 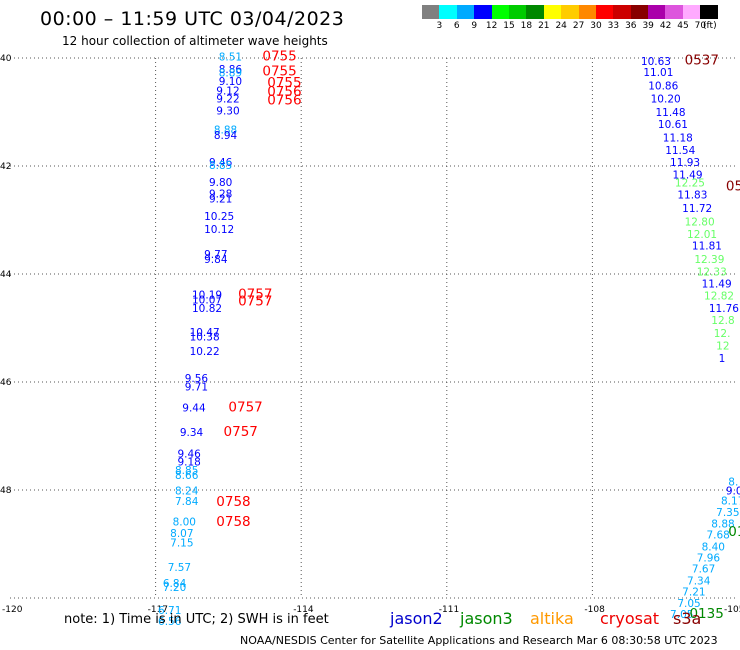 I want to click on wave-height-value: 12.80, so click(x=700, y=222).